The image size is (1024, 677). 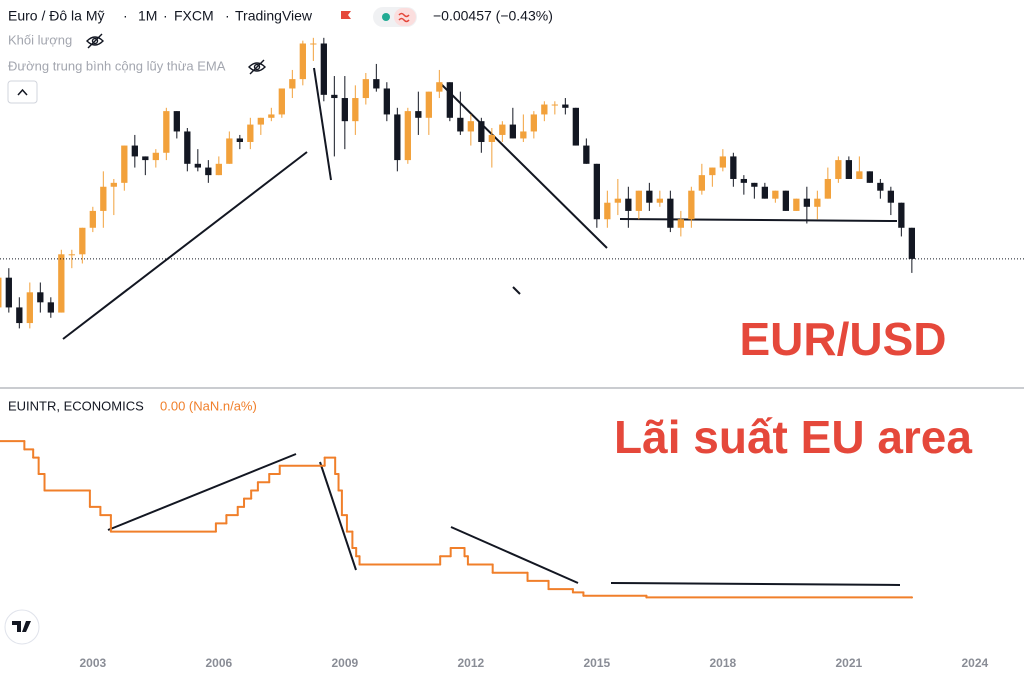 I want to click on chart-annotation: EUR/USD, so click(x=842, y=339).